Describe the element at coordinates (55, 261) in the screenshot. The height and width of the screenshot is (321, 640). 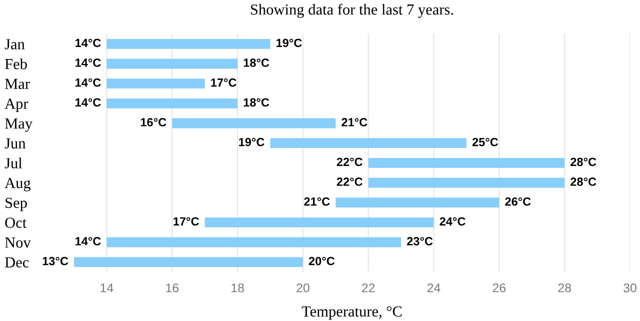
I see `annotation: 13°C` at that location.